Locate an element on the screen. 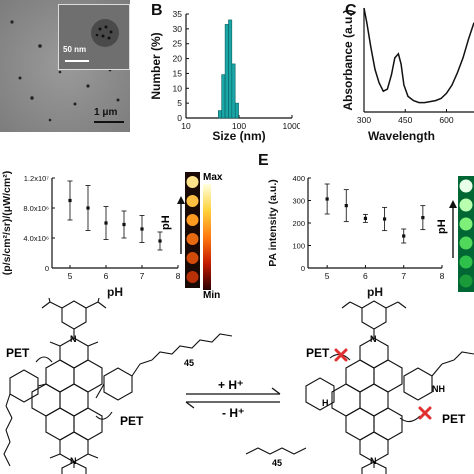 This screenshot has height=474, width=474. pa-wells is located at coordinates (466, 233).